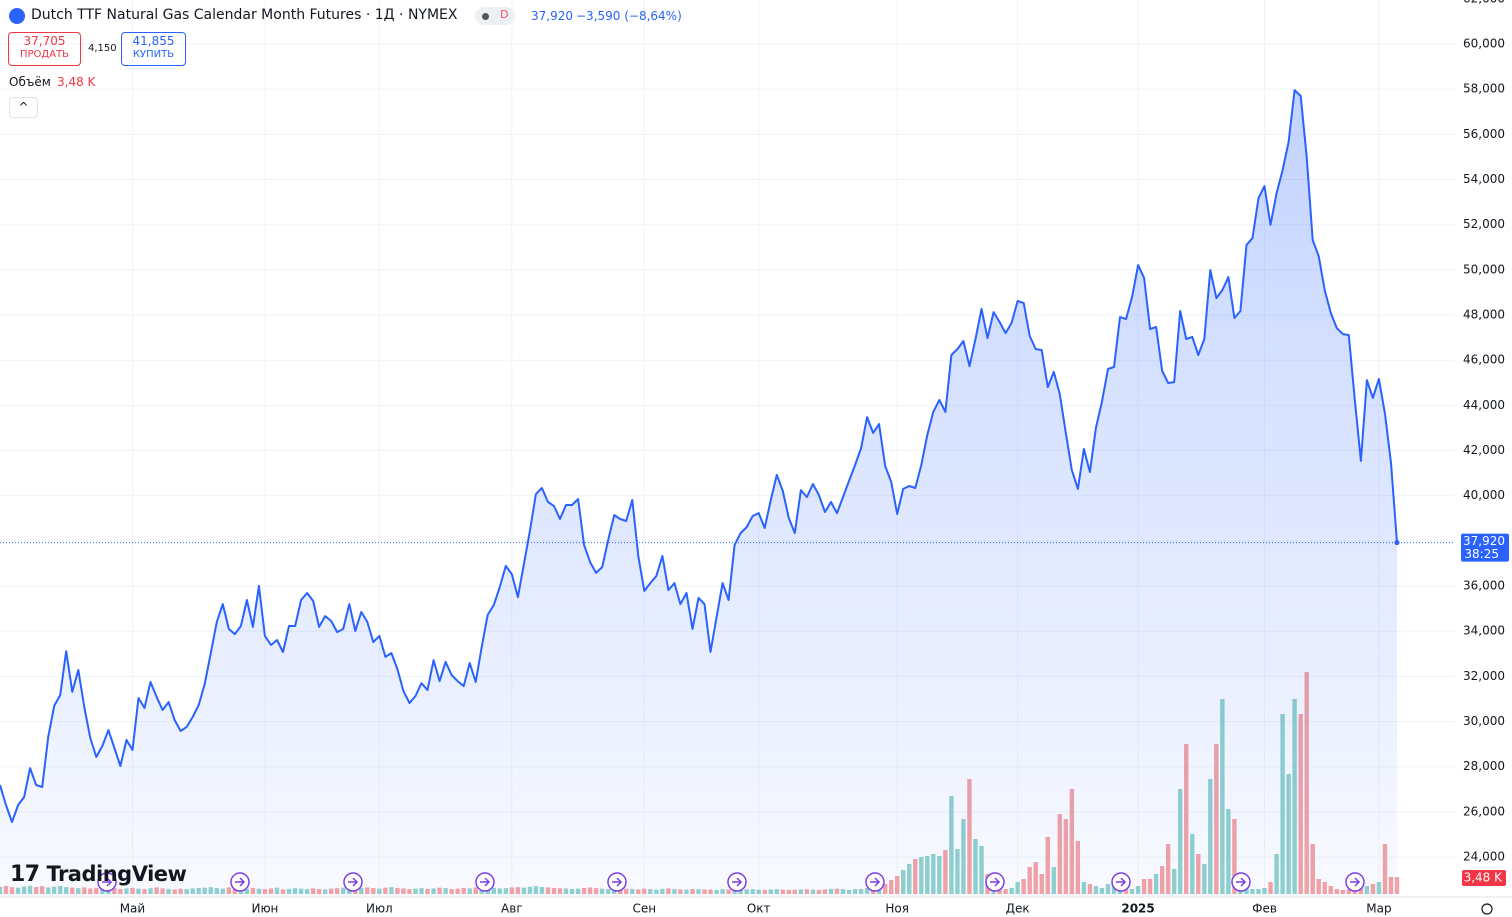 The height and width of the screenshot is (917, 1512). What do you see at coordinates (759, 909) in the screenshot?
I see `x-tick-label: Окт` at bounding box center [759, 909].